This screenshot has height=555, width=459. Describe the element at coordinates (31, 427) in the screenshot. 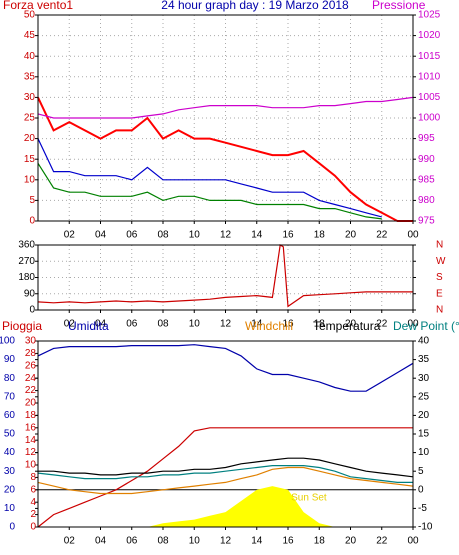

I see `y3-tick-label: 16` at that location.